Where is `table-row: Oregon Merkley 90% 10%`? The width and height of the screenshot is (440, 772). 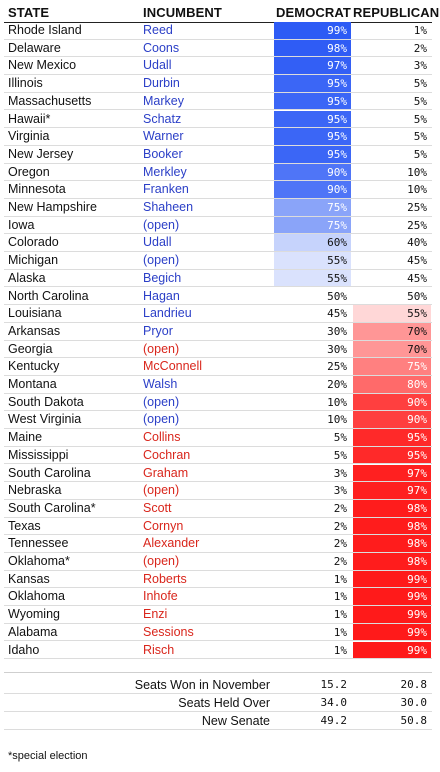
table-row: Oregon Merkley 90% 10% is located at coordinates (220, 172).